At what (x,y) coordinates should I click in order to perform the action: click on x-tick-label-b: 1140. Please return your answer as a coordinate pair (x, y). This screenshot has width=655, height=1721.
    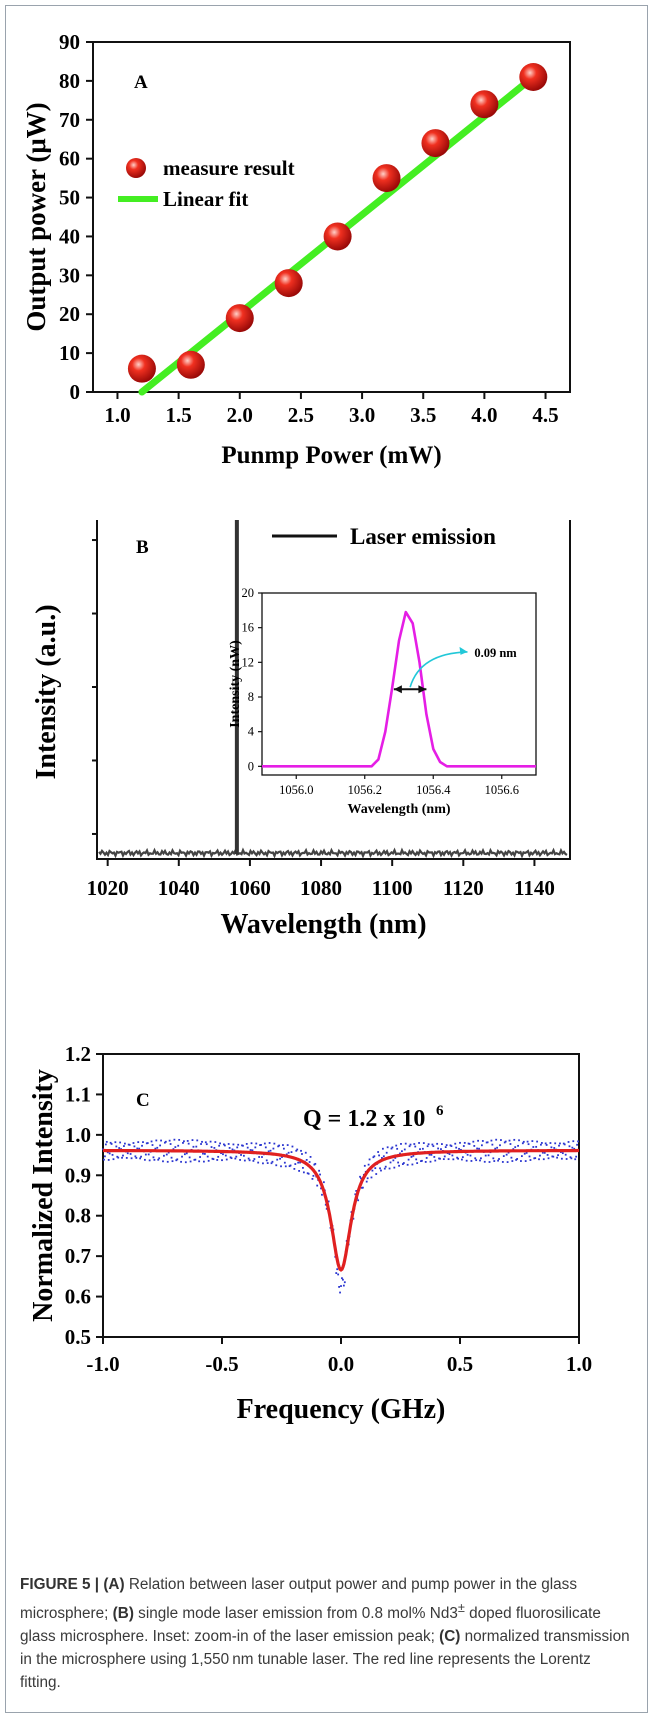
    Looking at the image, I should click on (534, 888).